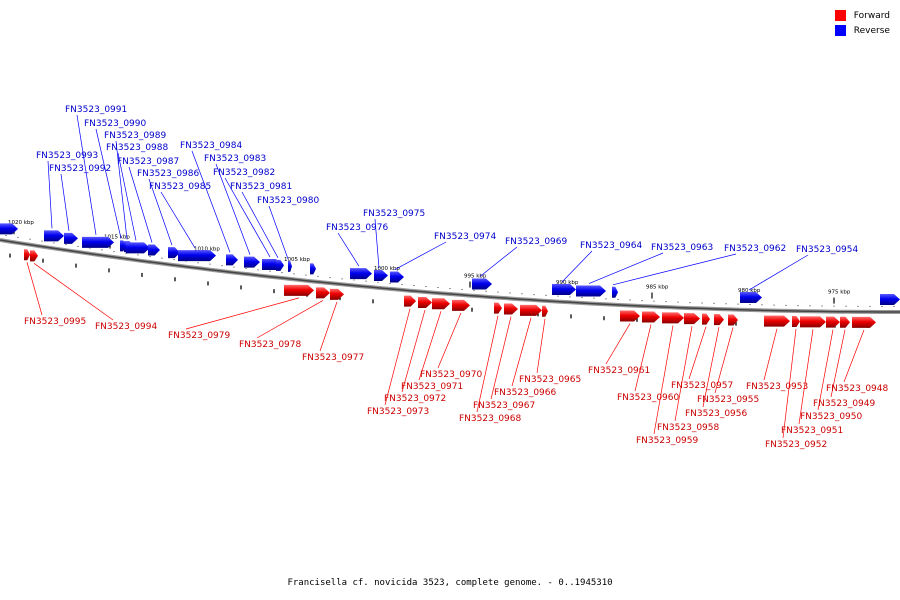 This screenshot has height=600, width=900. Describe the element at coordinates (475, 277) in the screenshot. I see `scale-tick-label: 995 kbp` at that location.